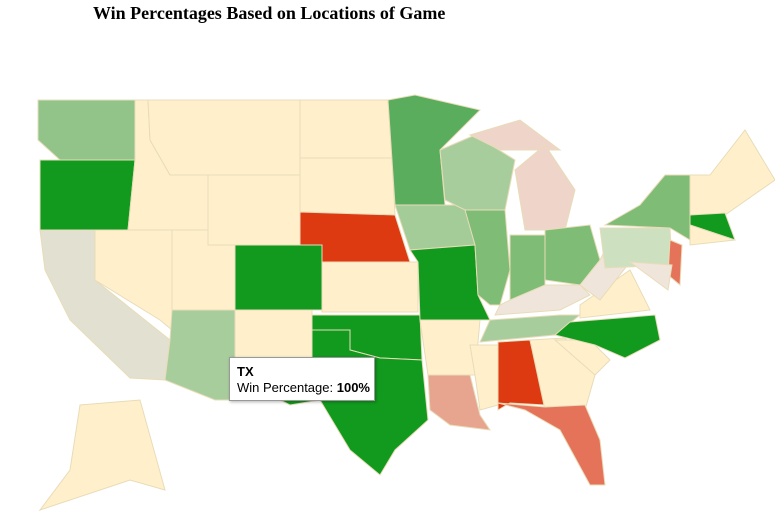 Image resolution: width=775 pixels, height=517 pixels. I want to click on tooltip: TX Win Percentage: 100%, so click(302, 379).